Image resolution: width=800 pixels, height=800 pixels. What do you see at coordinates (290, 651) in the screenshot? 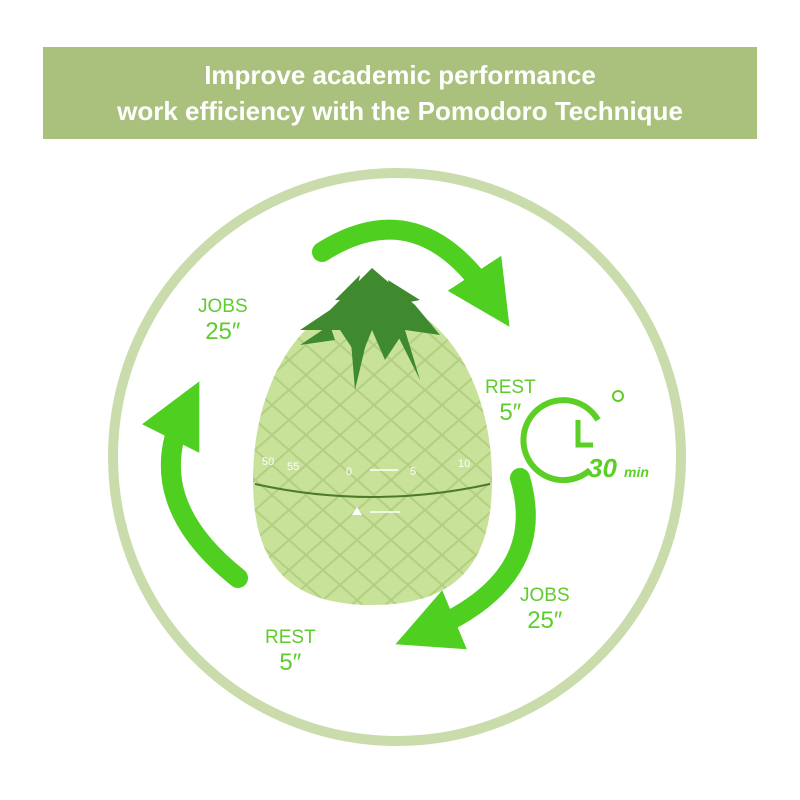
I see `label-rest-2: REST 5″` at bounding box center [290, 651].